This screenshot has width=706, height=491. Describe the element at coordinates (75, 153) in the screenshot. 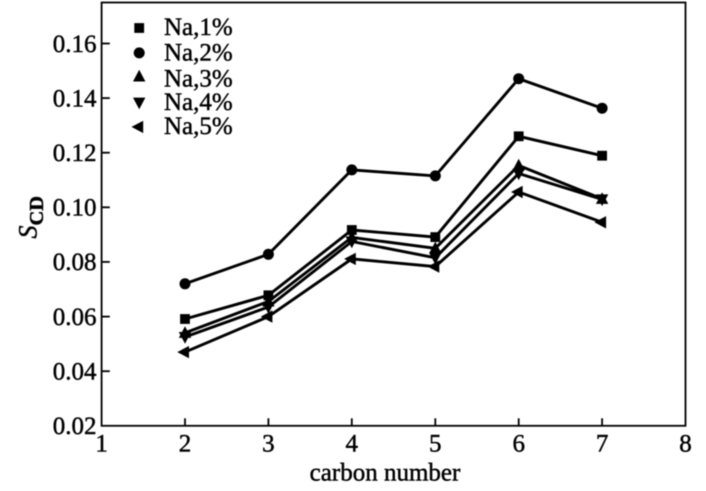

I see `svg-text: 0.12` at that location.